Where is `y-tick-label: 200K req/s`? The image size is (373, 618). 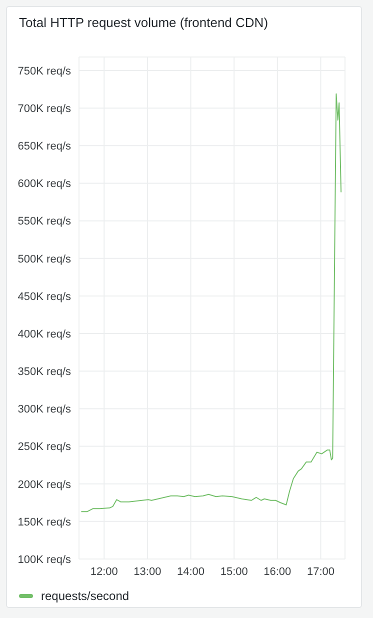 y-tick-label: 200K req/s is located at coordinates (45, 484).